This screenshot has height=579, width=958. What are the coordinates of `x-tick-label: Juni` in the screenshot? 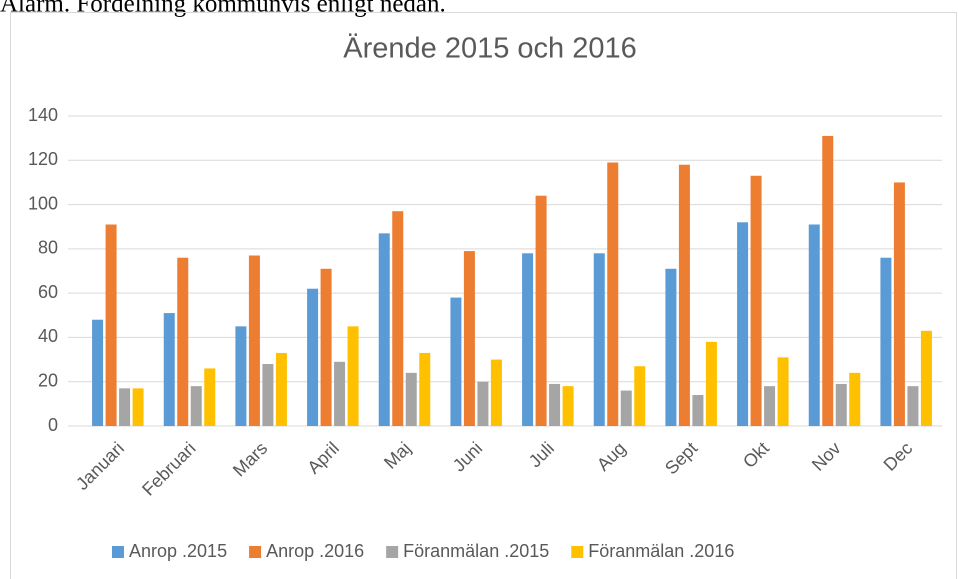 It's located at (467, 456).